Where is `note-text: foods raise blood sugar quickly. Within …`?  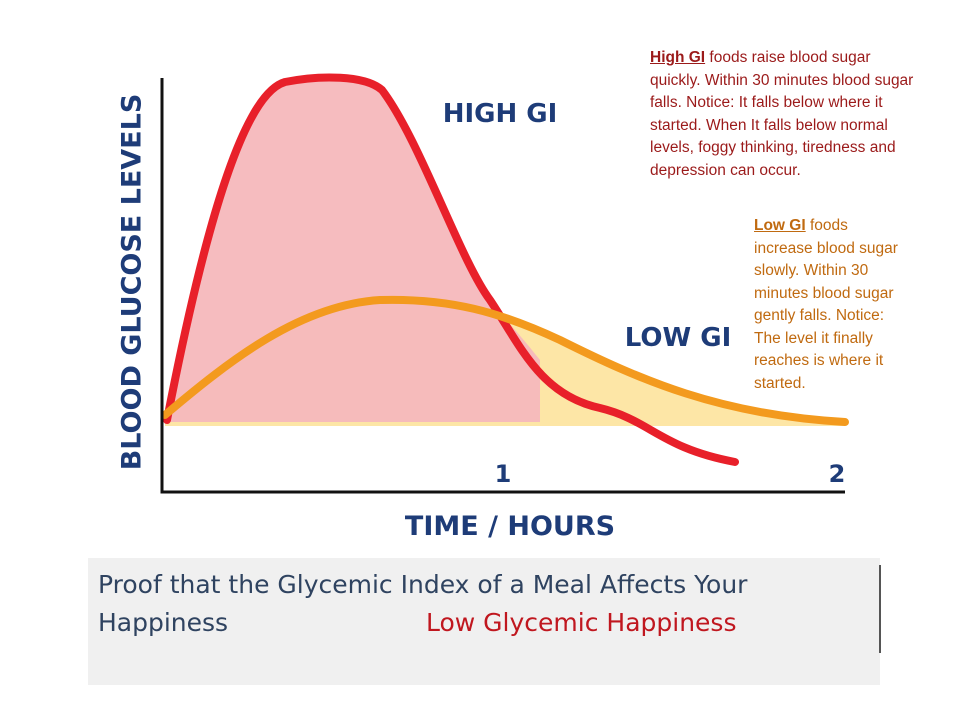
note-text: foods raise blood sugar quickly. Within … is located at coordinates (782, 114).